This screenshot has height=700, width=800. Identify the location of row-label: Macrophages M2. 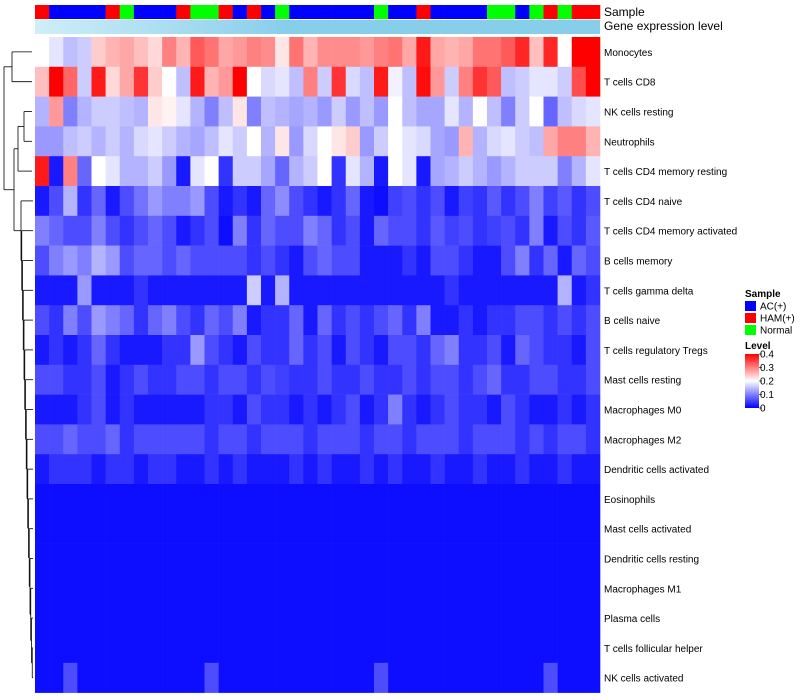
(643, 440).